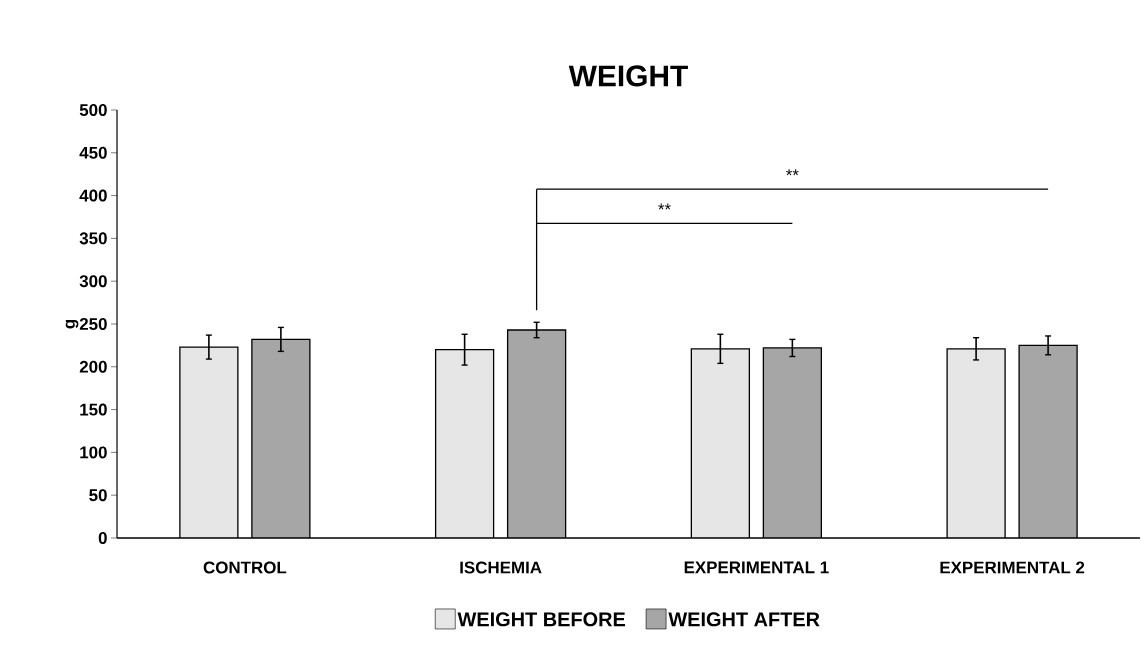  I want to click on chart-title: WEIGHT, so click(628, 76).